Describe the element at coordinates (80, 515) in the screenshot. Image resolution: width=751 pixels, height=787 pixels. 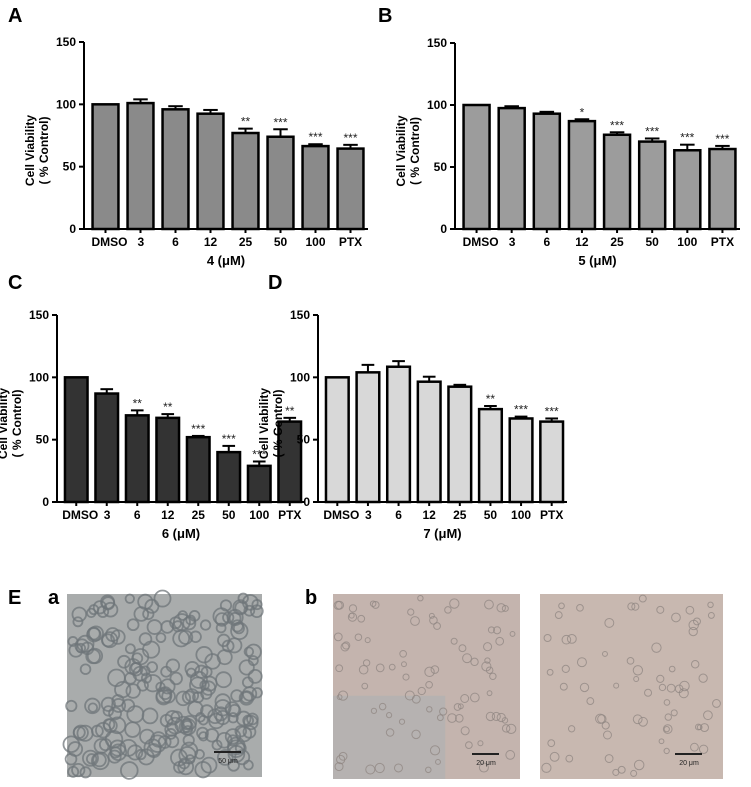
I see `x-tick-label: DMSO` at that location.